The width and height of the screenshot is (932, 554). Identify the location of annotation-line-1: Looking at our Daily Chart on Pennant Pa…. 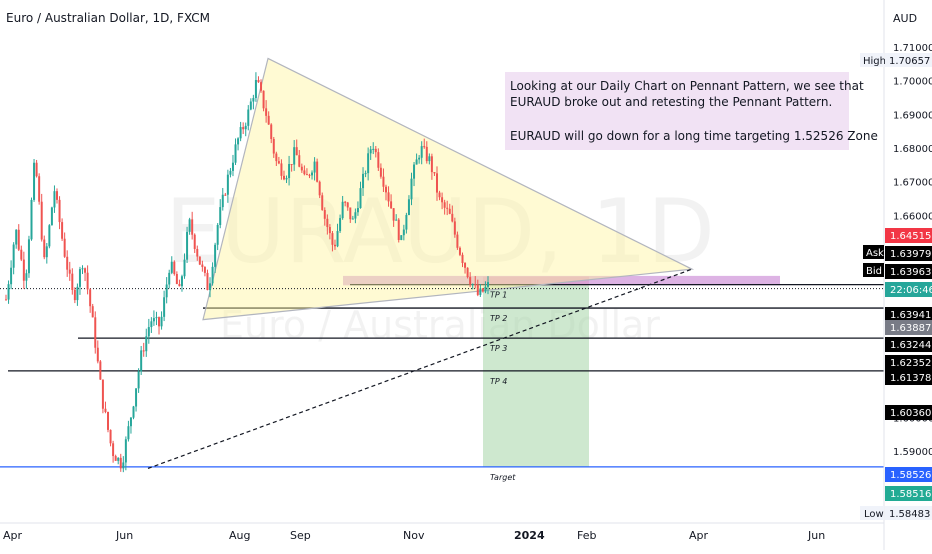
(687, 86).